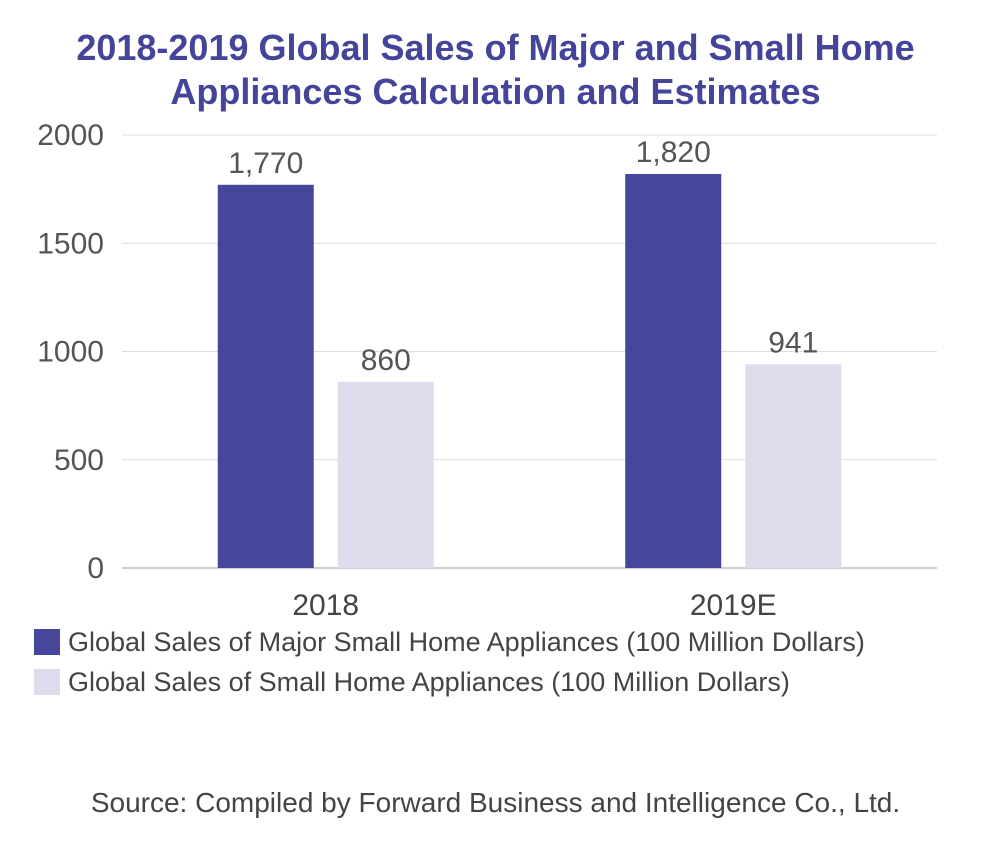  I want to click on x-tick-label: 2018, so click(325, 604).